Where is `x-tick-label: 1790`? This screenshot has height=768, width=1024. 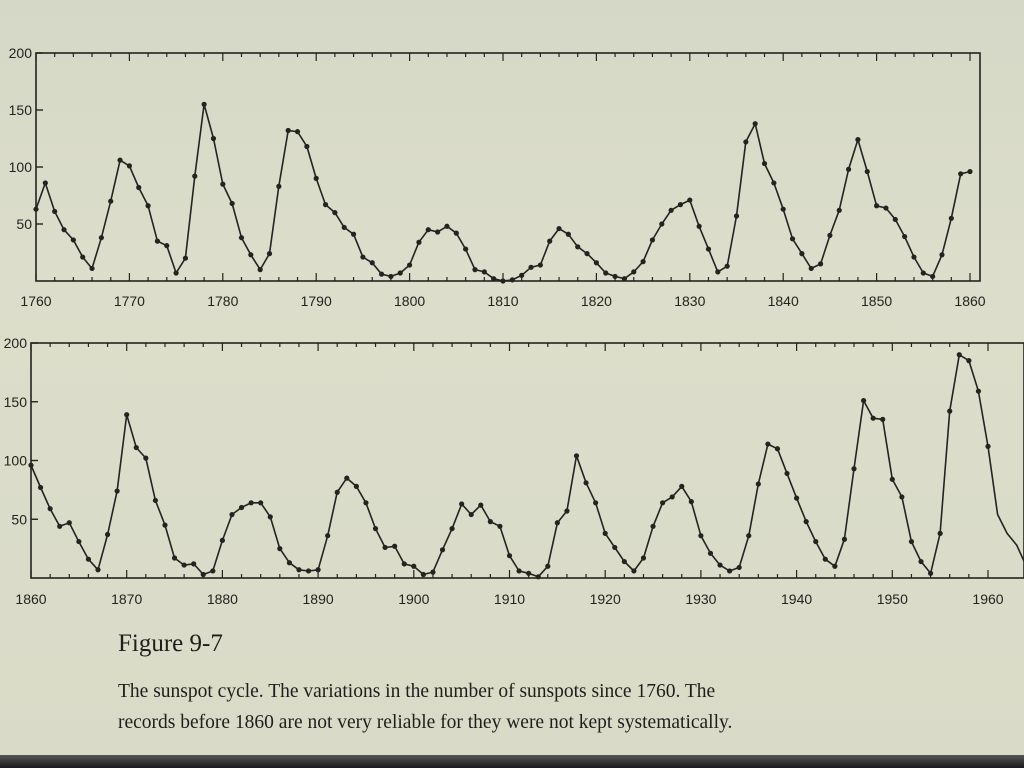
x-tick-label: 1790 is located at coordinates (316, 301).